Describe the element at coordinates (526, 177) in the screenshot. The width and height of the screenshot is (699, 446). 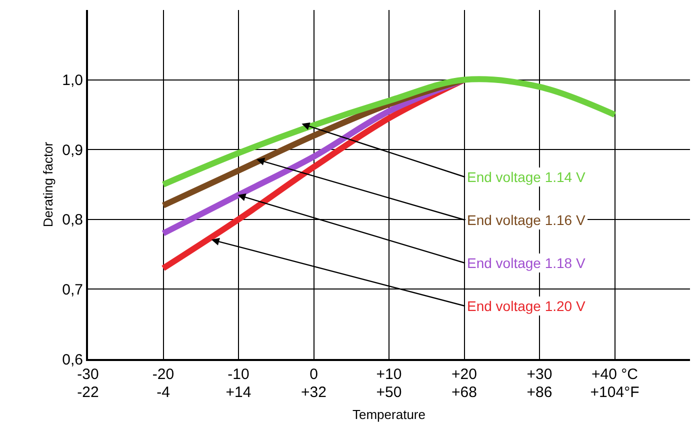
I see `annotation: End voltage 1.14 V` at that location.